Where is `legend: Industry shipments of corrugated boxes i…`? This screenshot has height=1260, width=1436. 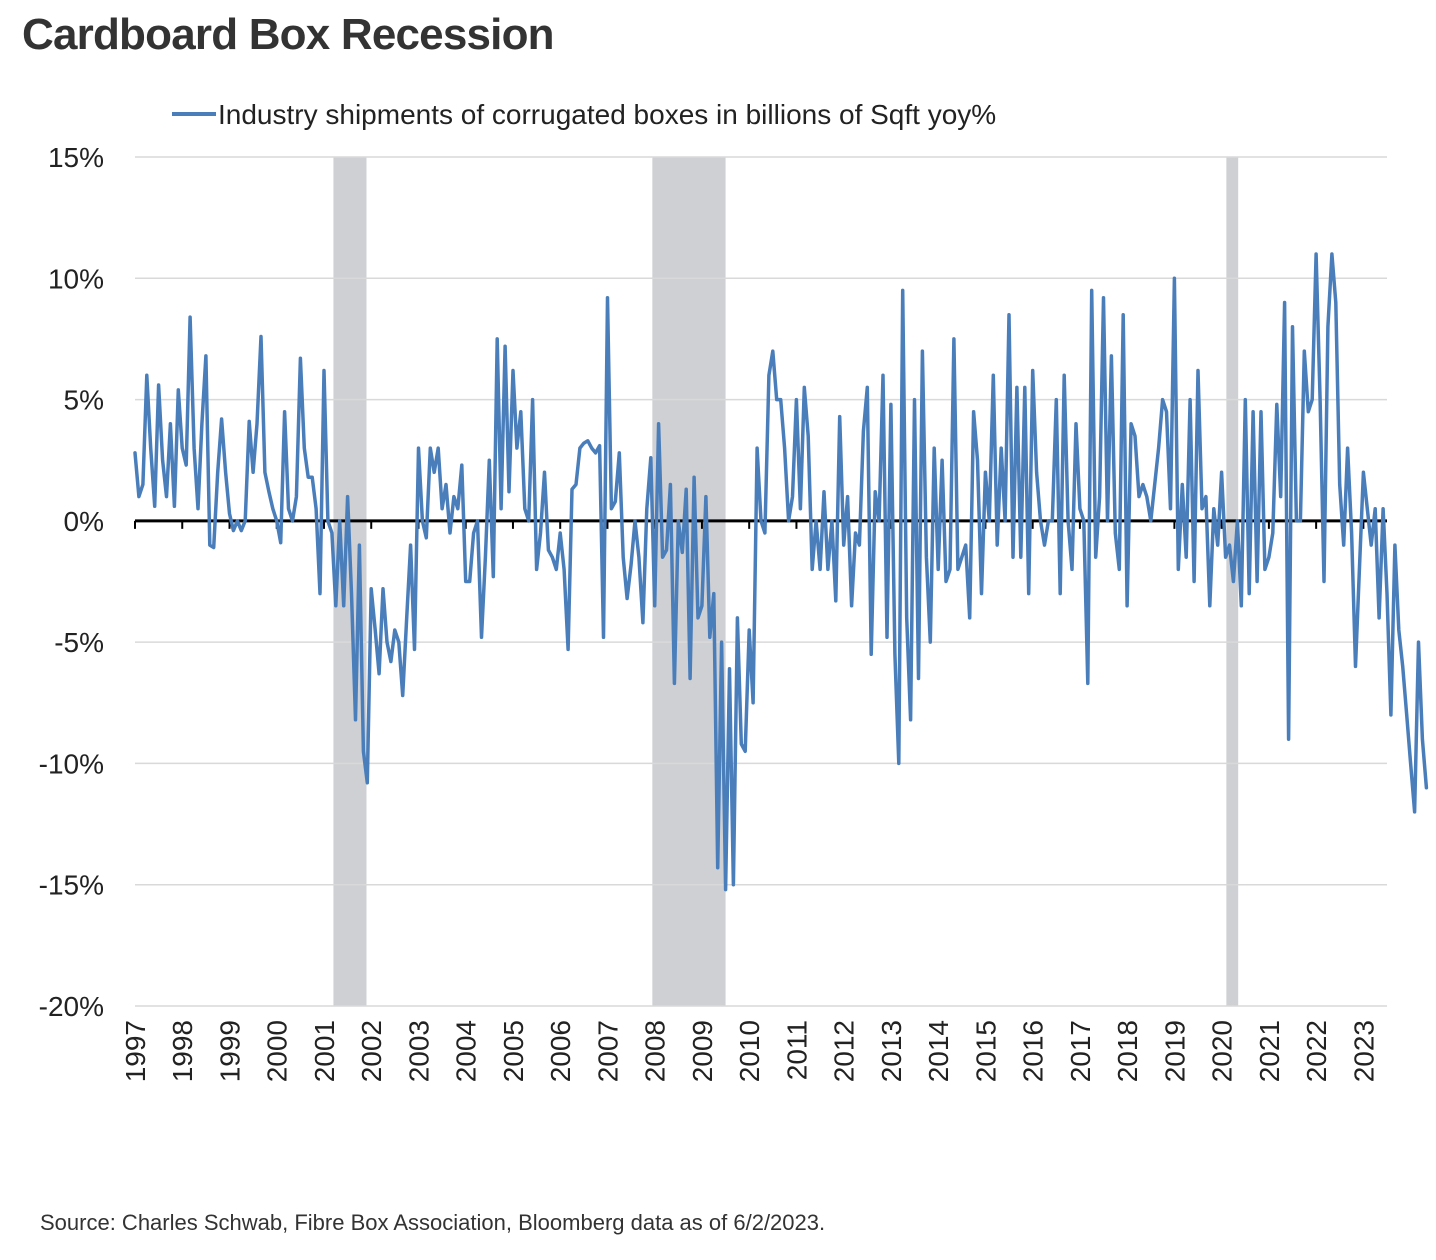
legend: Industry shipments of corrugated boxes i… is located at coordinates (584, 114).